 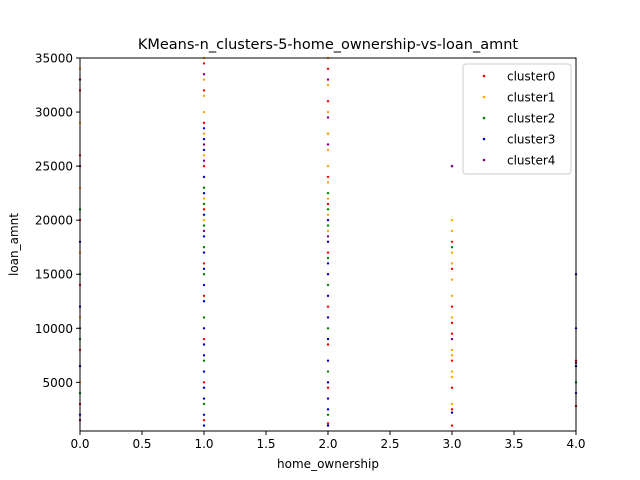 I want to click on y-axis-ticks: 5000 10000 15000 20000 25000 30000 35000, so click(x=57, y=221).